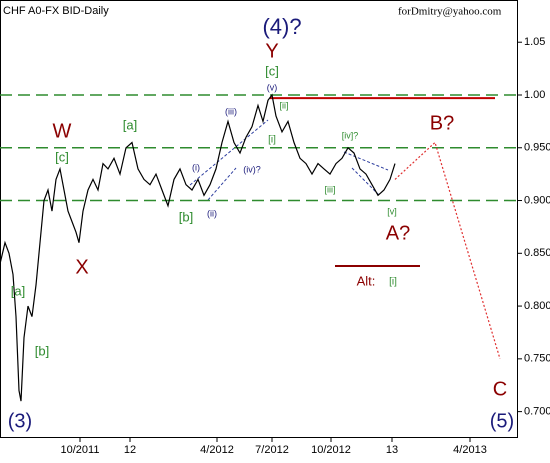  Describe the element at coordinates (350, 135) in the screenshot. I see `wave-label: [iv]?` at that location.